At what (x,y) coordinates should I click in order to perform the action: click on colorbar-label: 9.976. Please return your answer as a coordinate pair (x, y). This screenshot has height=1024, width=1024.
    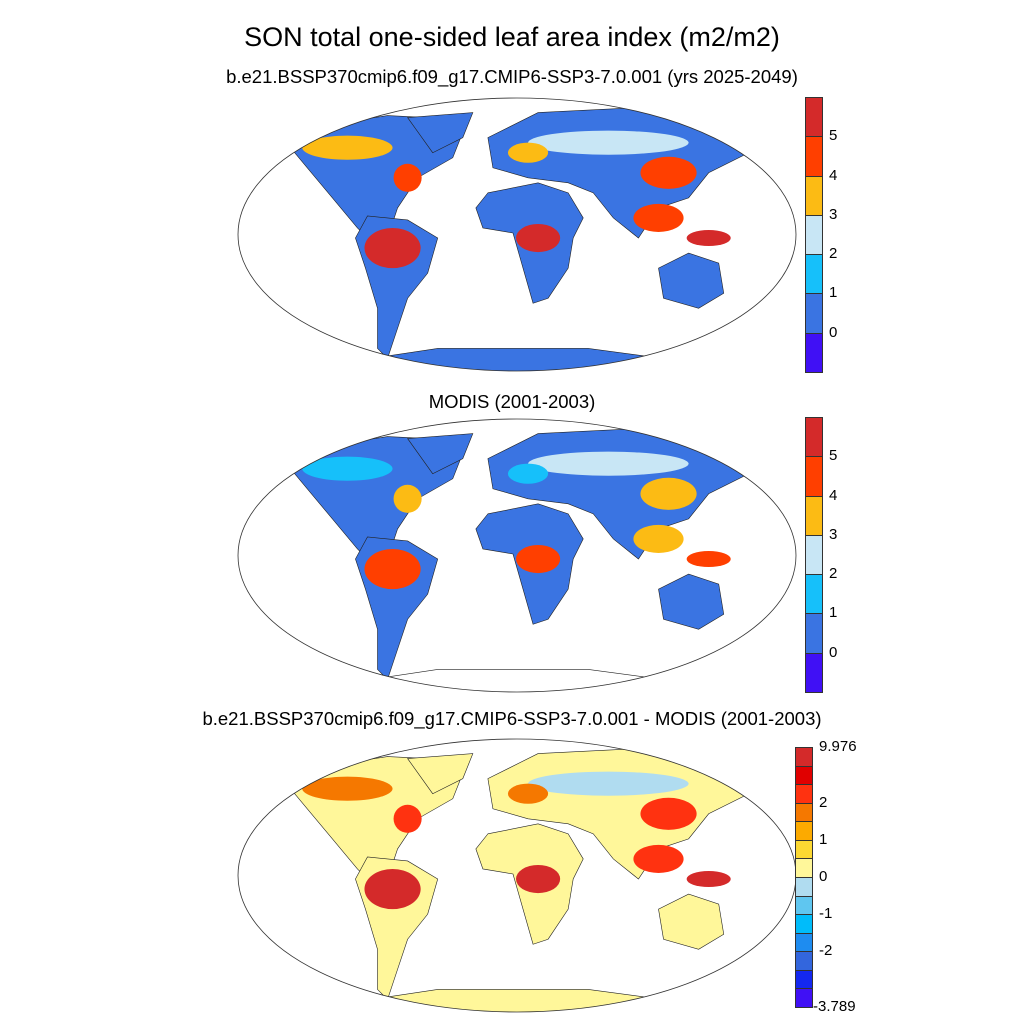
    Looking at the image, I should click on (838, 746).